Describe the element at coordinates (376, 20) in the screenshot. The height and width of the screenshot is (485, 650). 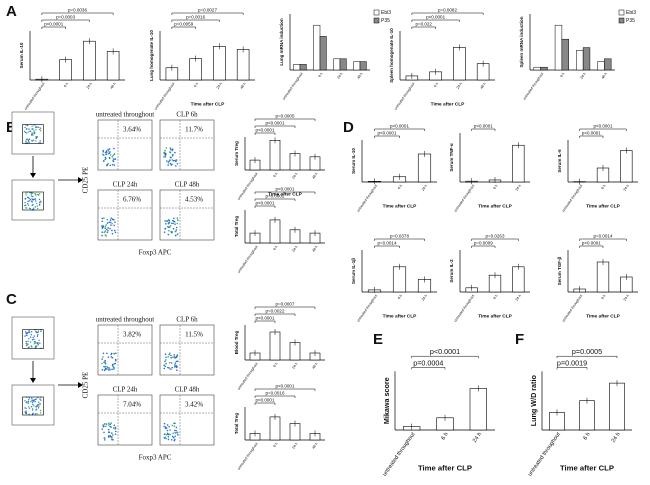
I see `legend-swatch` at that location.